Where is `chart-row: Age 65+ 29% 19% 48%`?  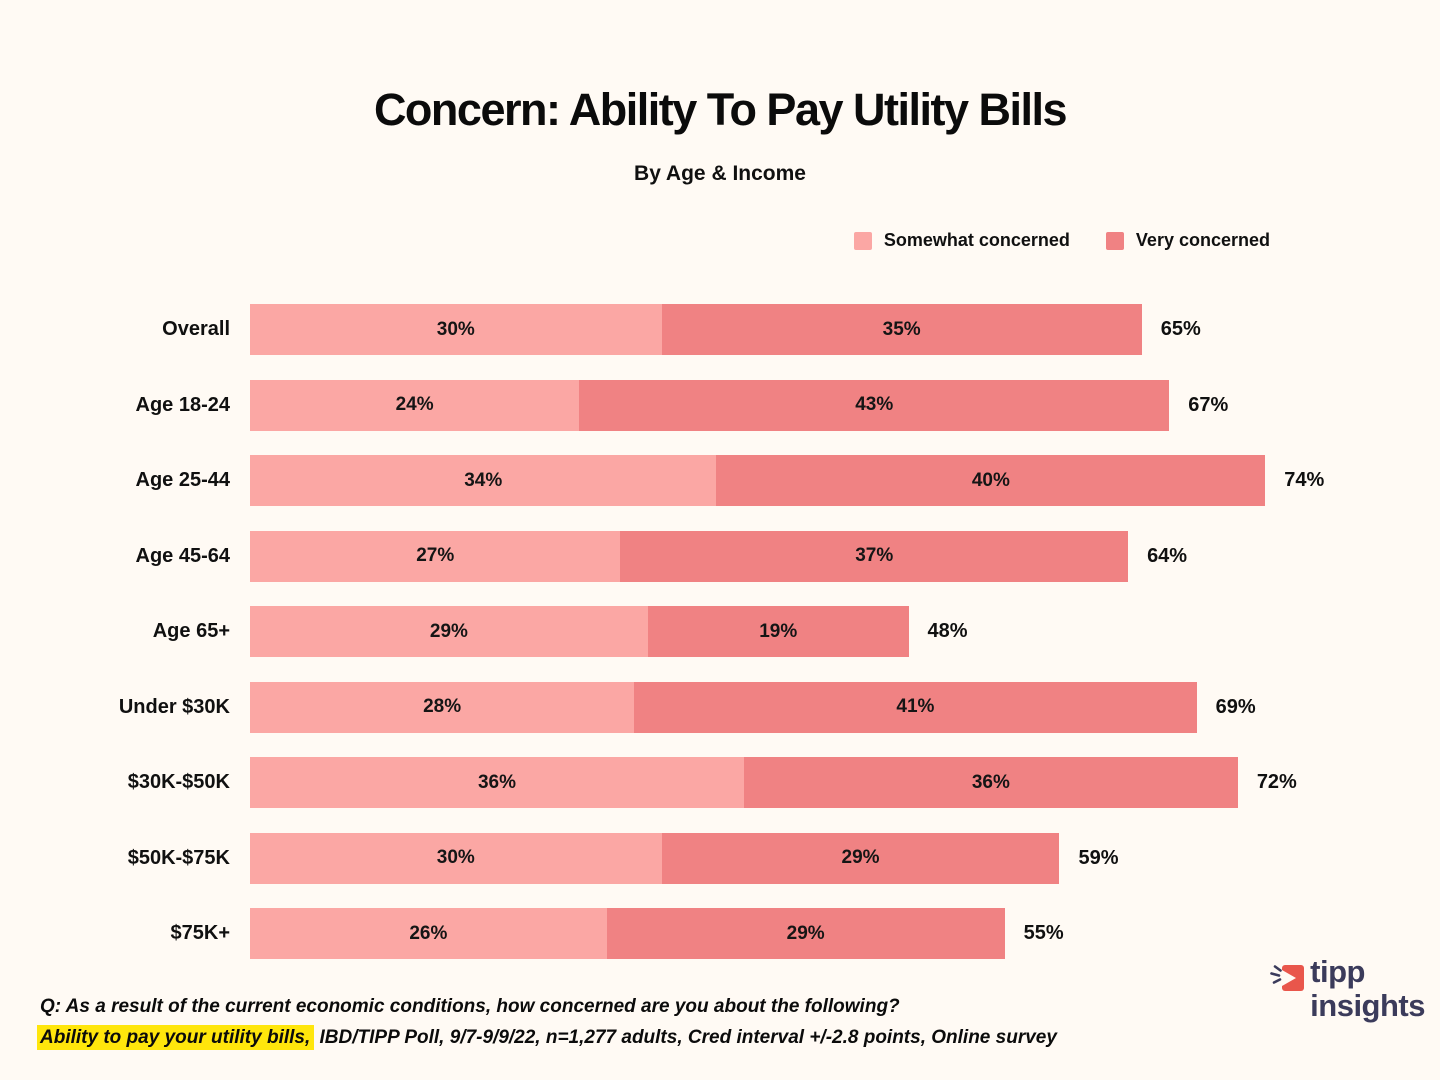 chart-row: Age 65+ 29% 19% 48% is located at coordinates (720, 631).